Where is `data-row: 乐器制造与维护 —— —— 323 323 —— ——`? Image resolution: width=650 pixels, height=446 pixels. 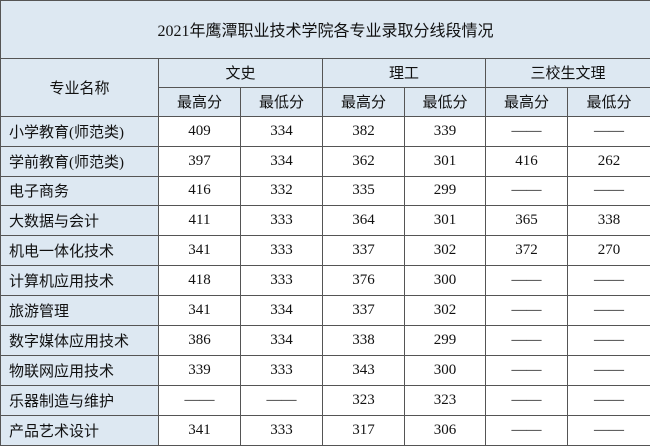 data-row: 乐器制造与维护 —— —— 323 323 —— —— is located at coordinates (325, 400).